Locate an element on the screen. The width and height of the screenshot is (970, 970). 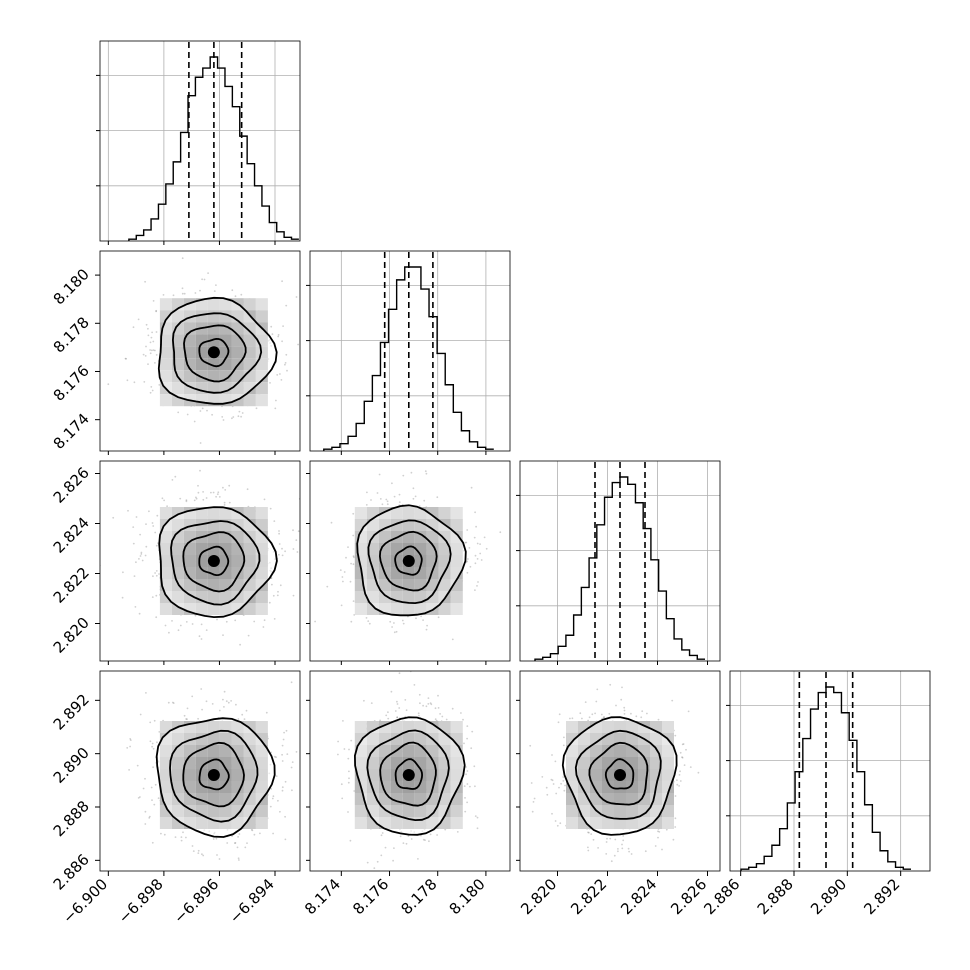
x-tick-label: −6.898 is located at coordinates (141, 901).